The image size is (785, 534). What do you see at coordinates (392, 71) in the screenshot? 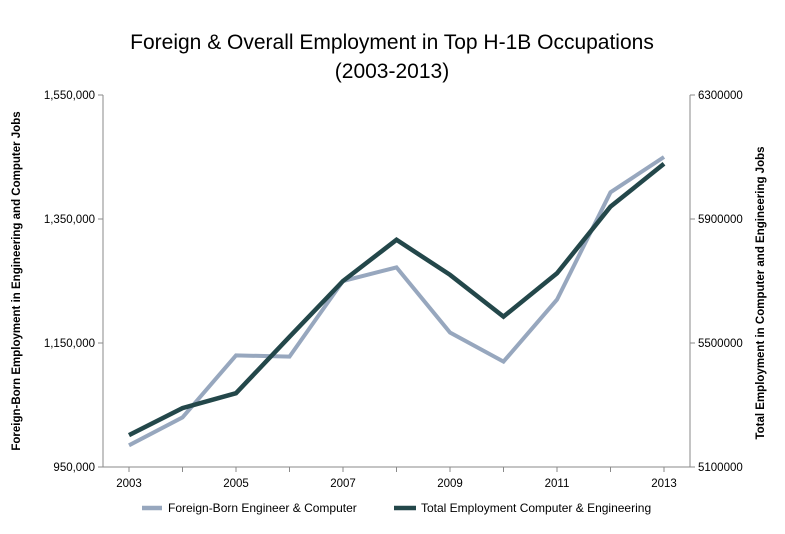
I see `chart-subtitle: (2003-2013)` at bounding box center [392, 71].